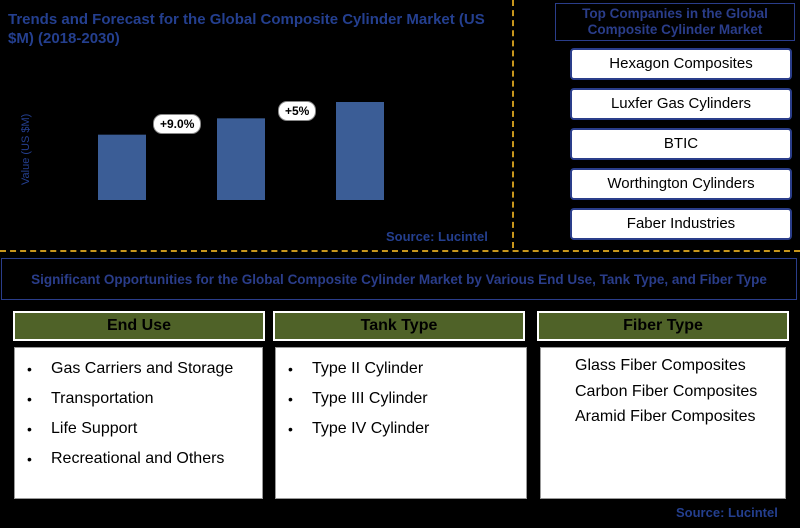 This screenshot has width=800, height=528. Describe the element at coordinates (138, 399) in the screenshot. I see `list-item: Transportation` at that location.